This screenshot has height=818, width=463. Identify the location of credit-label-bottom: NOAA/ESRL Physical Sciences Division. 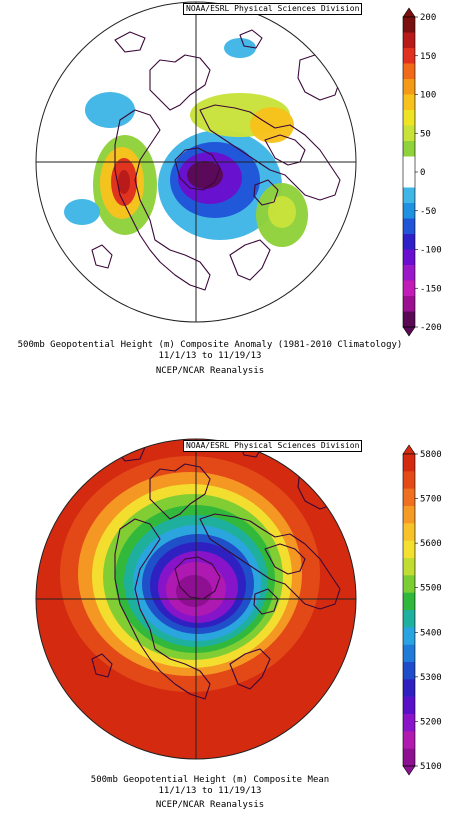
(273, 446).